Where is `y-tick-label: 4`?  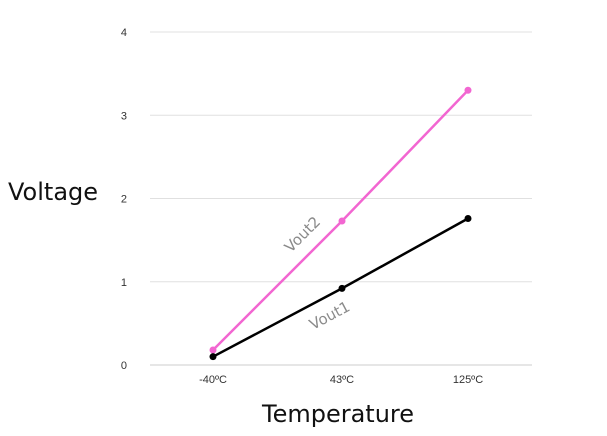
y-tick-label: 4 is located at coordinates (124, 33).